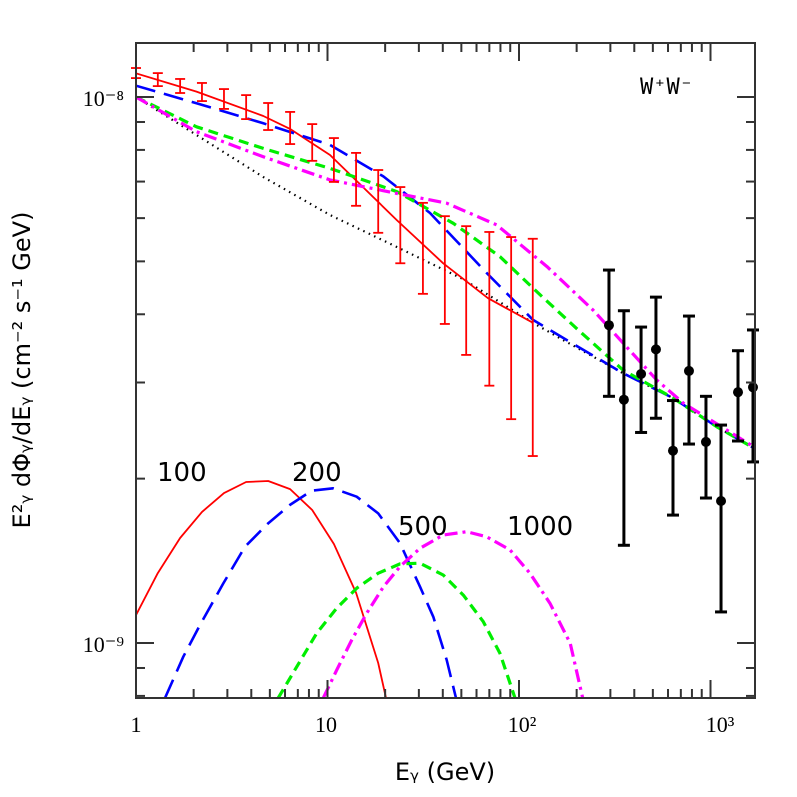  I want to click on signal-curve-m100, so click(261, 589).